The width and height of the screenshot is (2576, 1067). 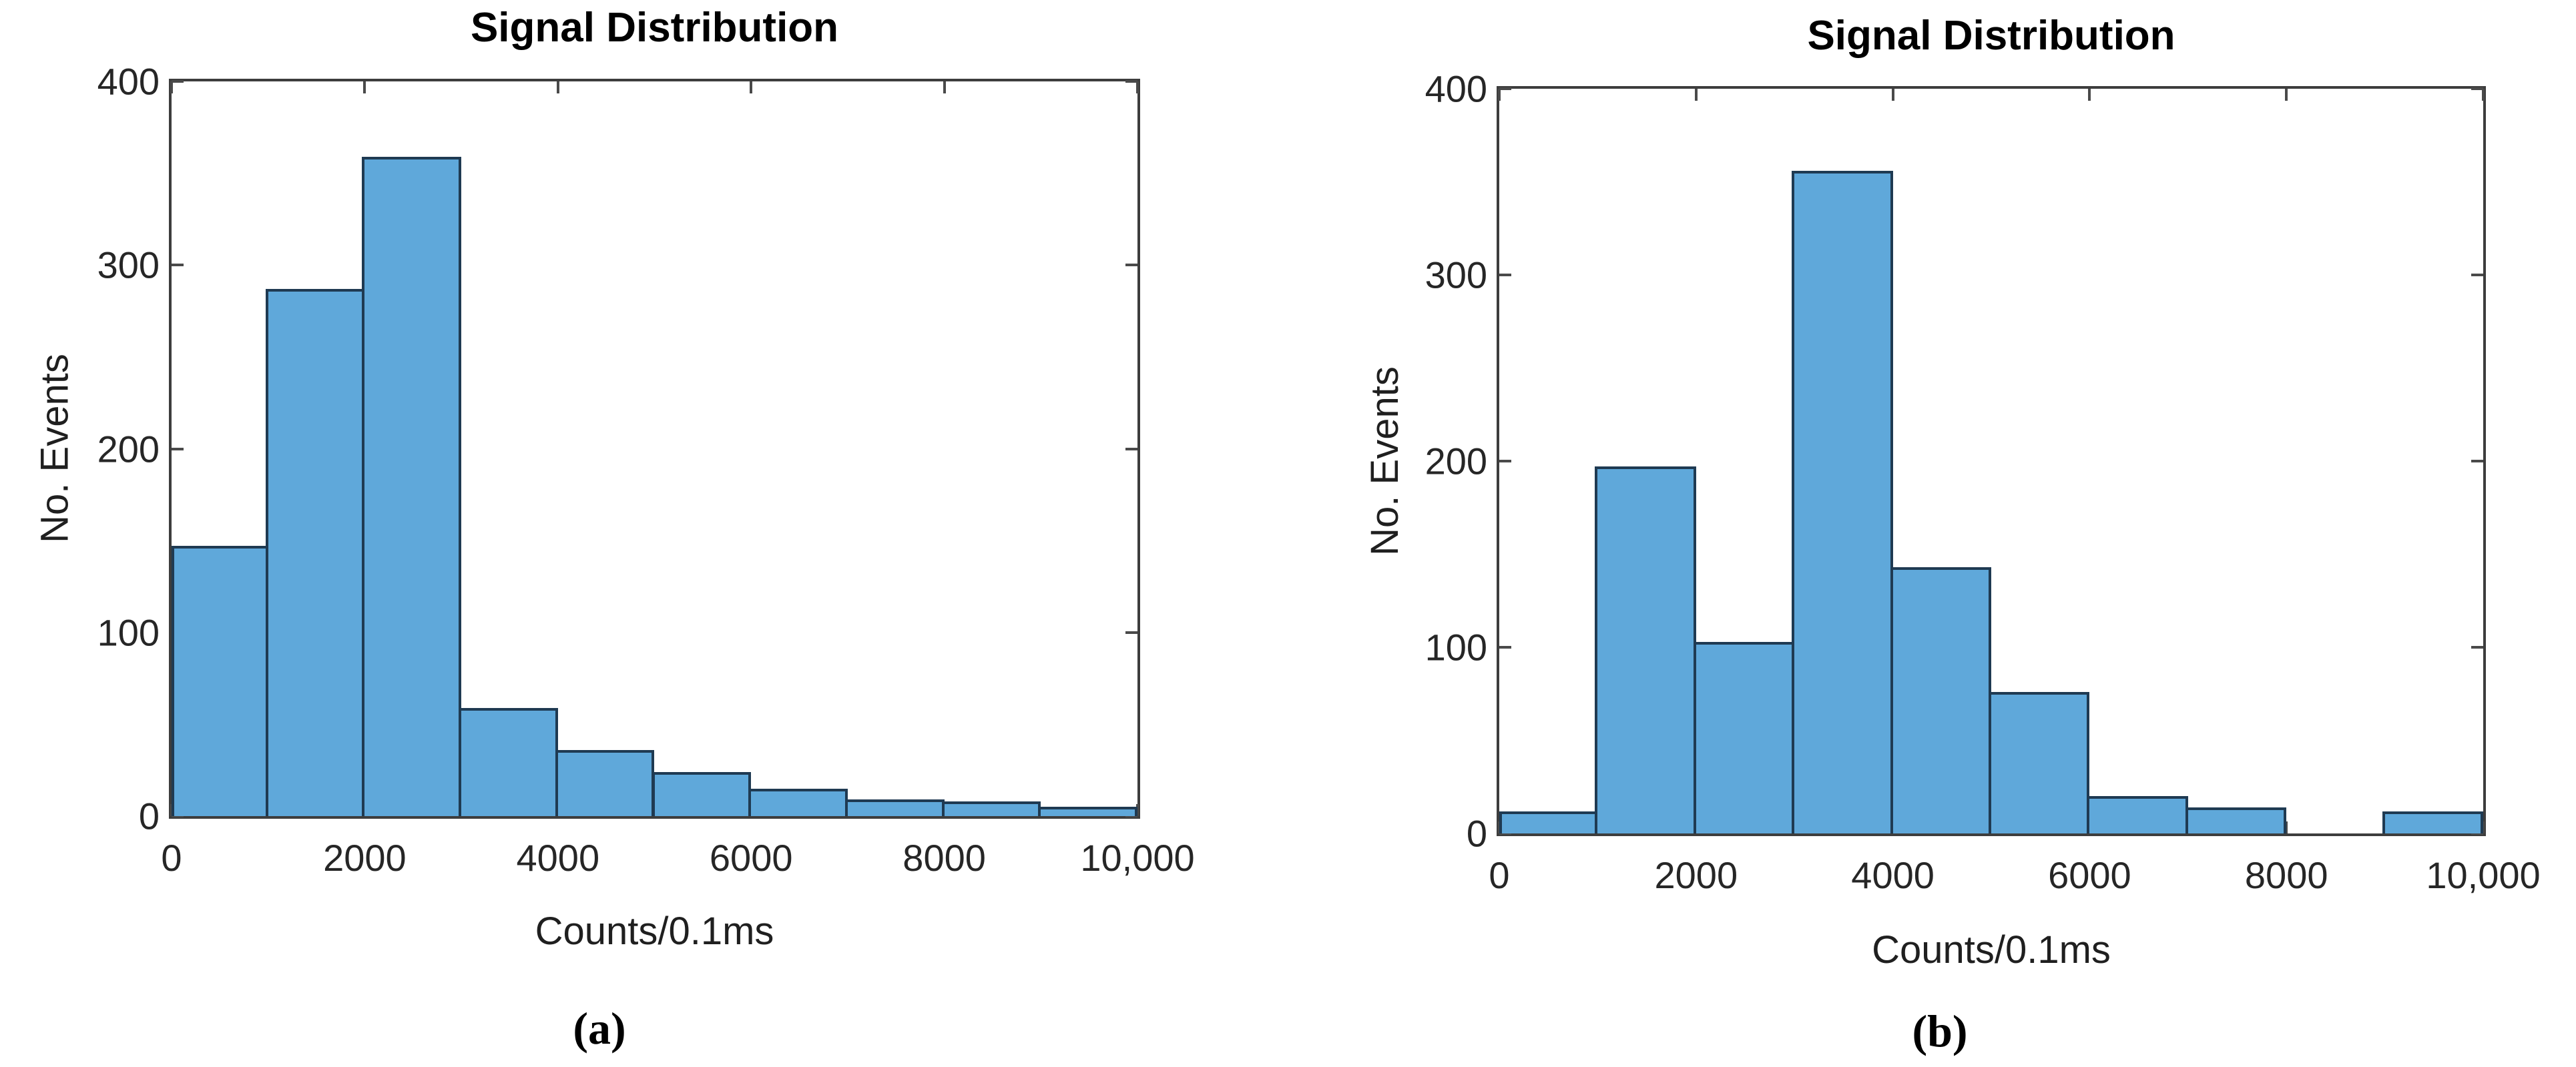 I want to click on subfigure-caption-b: (b), so click(x=1940, y=1031).